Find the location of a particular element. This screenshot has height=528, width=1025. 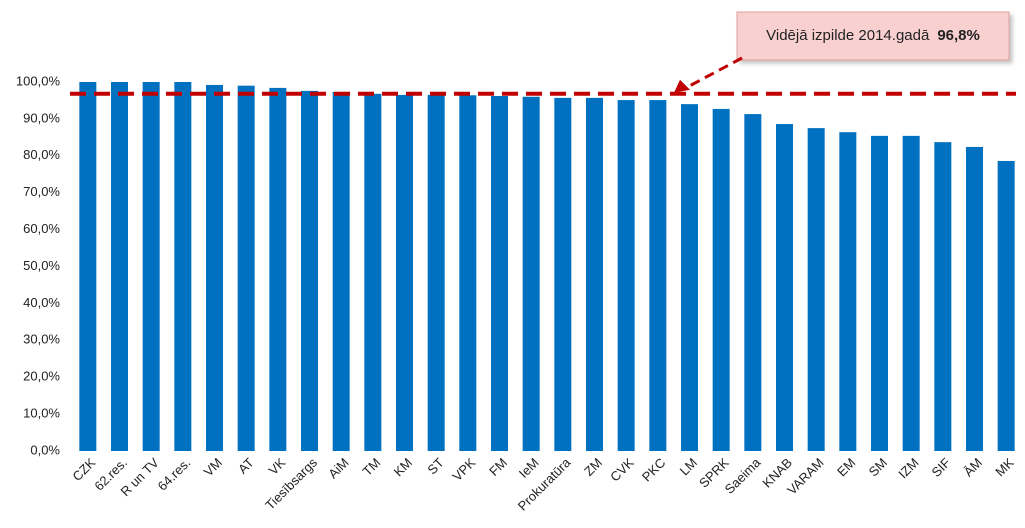

x-tick-label: FM is located at coordinates (498, 467).